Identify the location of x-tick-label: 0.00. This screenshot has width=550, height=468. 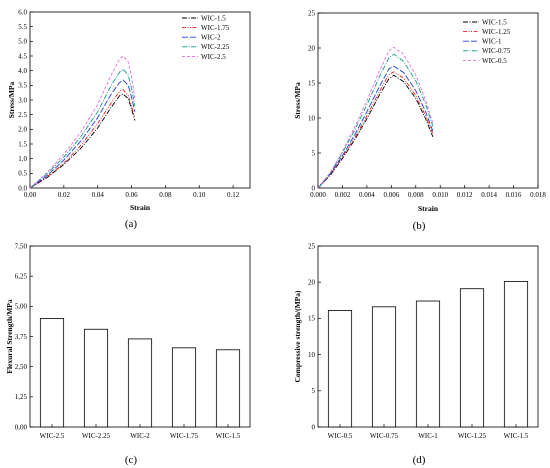
(30, 195).